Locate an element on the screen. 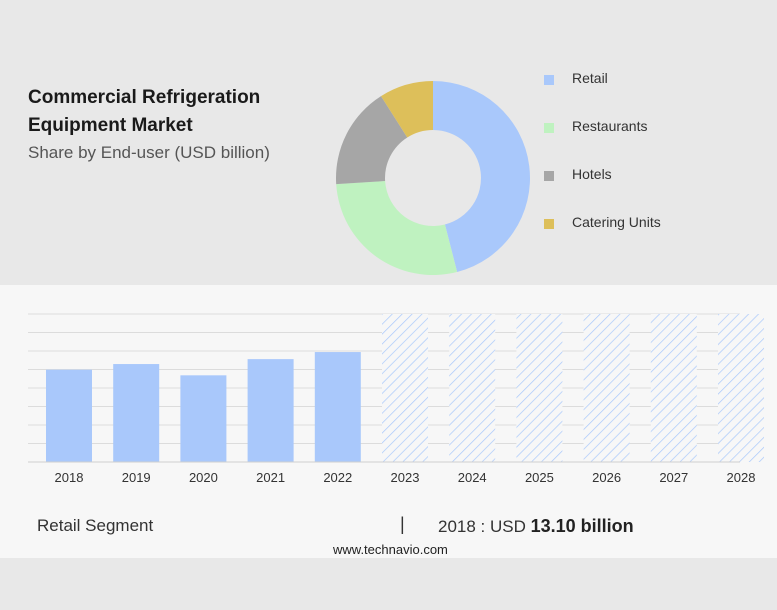 The height and width of the screenshot is (610, 777). legend-label-restaurants: Restaurants is located at coordinates (610, 126).